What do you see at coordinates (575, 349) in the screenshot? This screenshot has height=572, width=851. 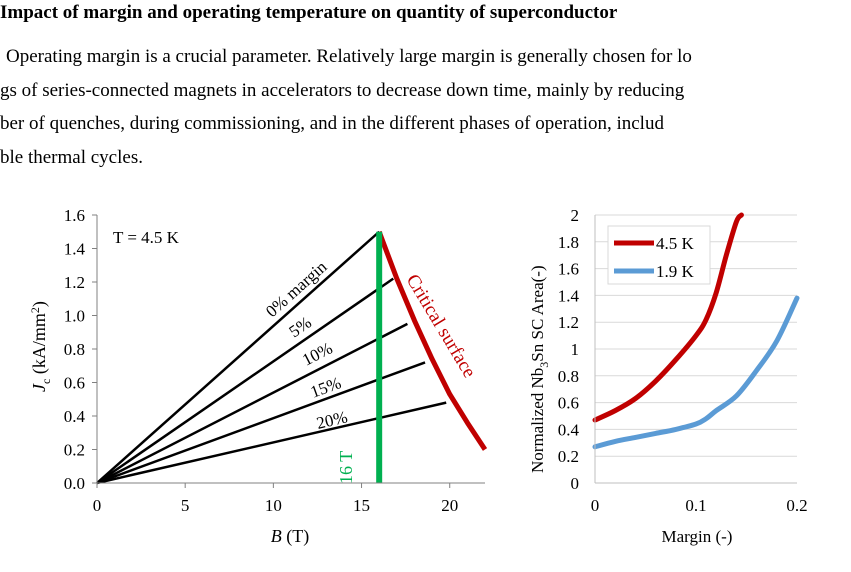 I see `y-tick-label: 1` at bounding box center [575, 349].